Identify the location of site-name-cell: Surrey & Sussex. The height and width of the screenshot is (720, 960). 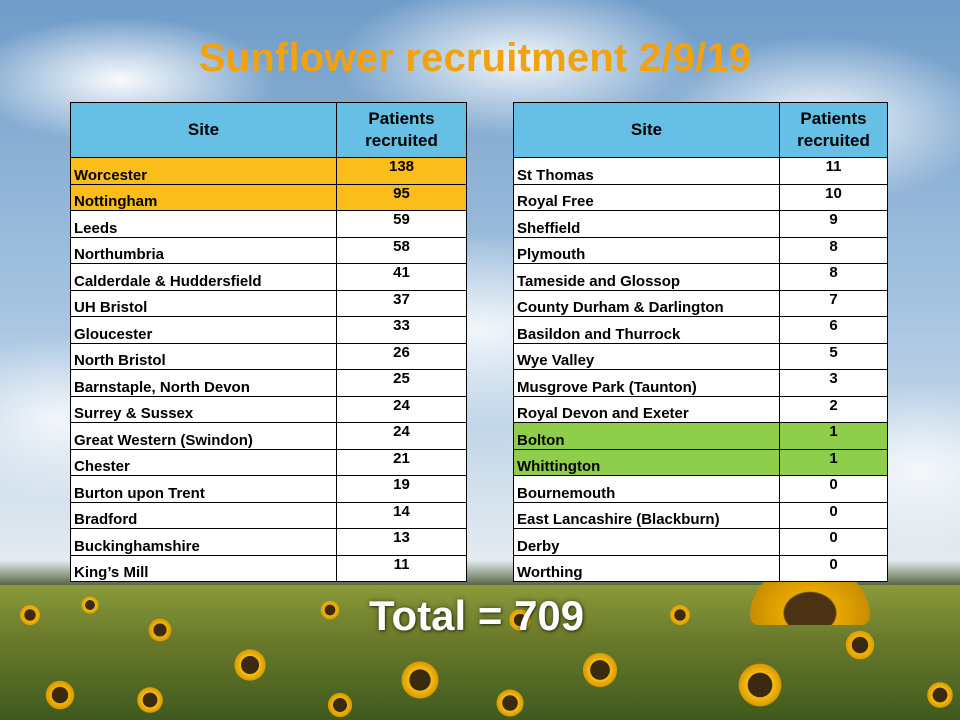
(203, 409).